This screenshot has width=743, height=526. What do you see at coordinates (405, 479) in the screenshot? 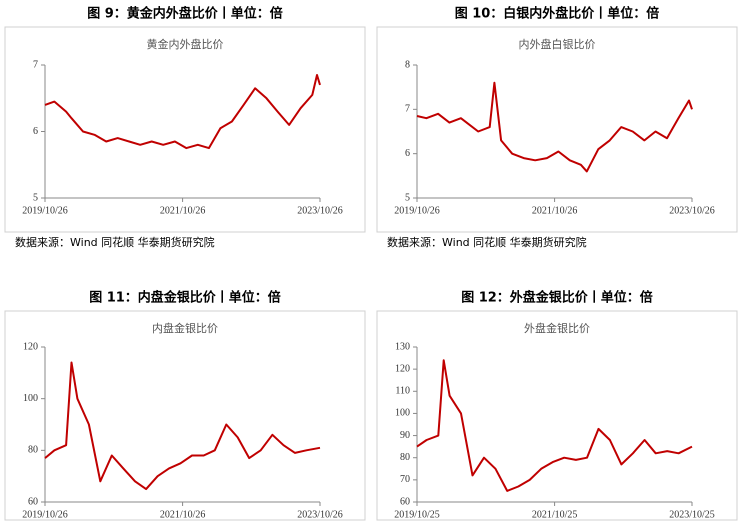
I see `y-tick-label: 70` at bounding box center [405, 479].